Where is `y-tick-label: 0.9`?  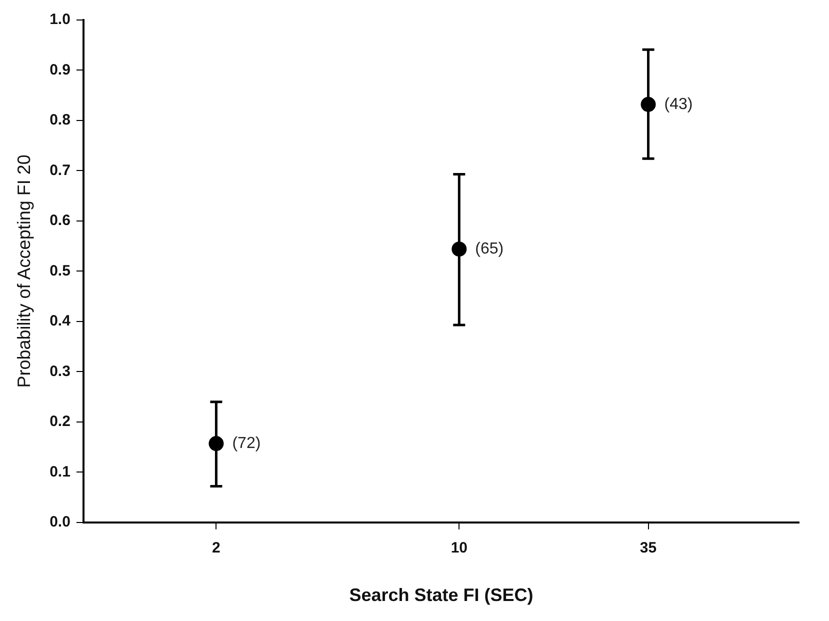 y-tick-label: 0.9 is located at coordinates (60, 69).